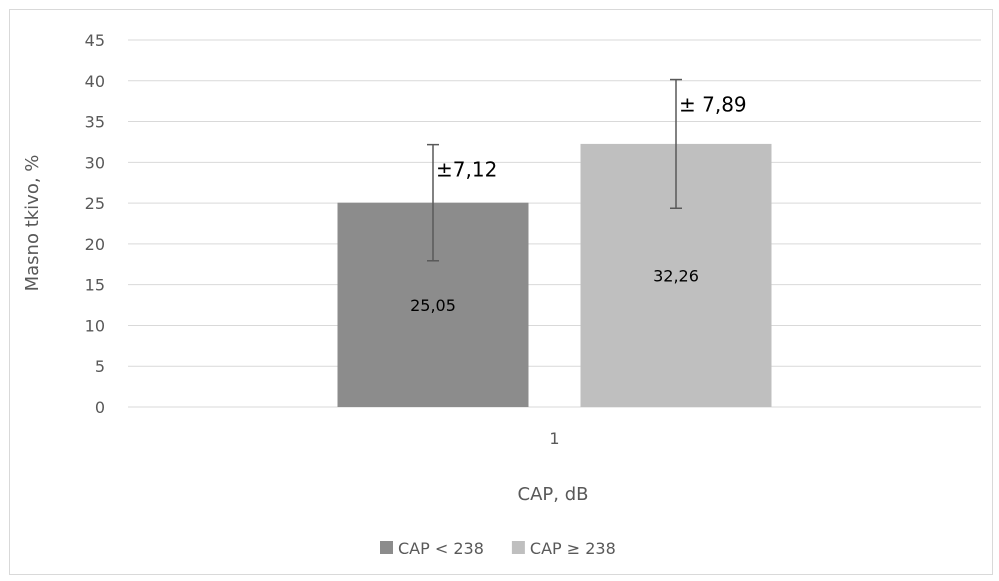 The image size is (999, 581). Describe the element at coordinates (100, 366) in the screenshot. I see `y-tick-label: 5` at that location.